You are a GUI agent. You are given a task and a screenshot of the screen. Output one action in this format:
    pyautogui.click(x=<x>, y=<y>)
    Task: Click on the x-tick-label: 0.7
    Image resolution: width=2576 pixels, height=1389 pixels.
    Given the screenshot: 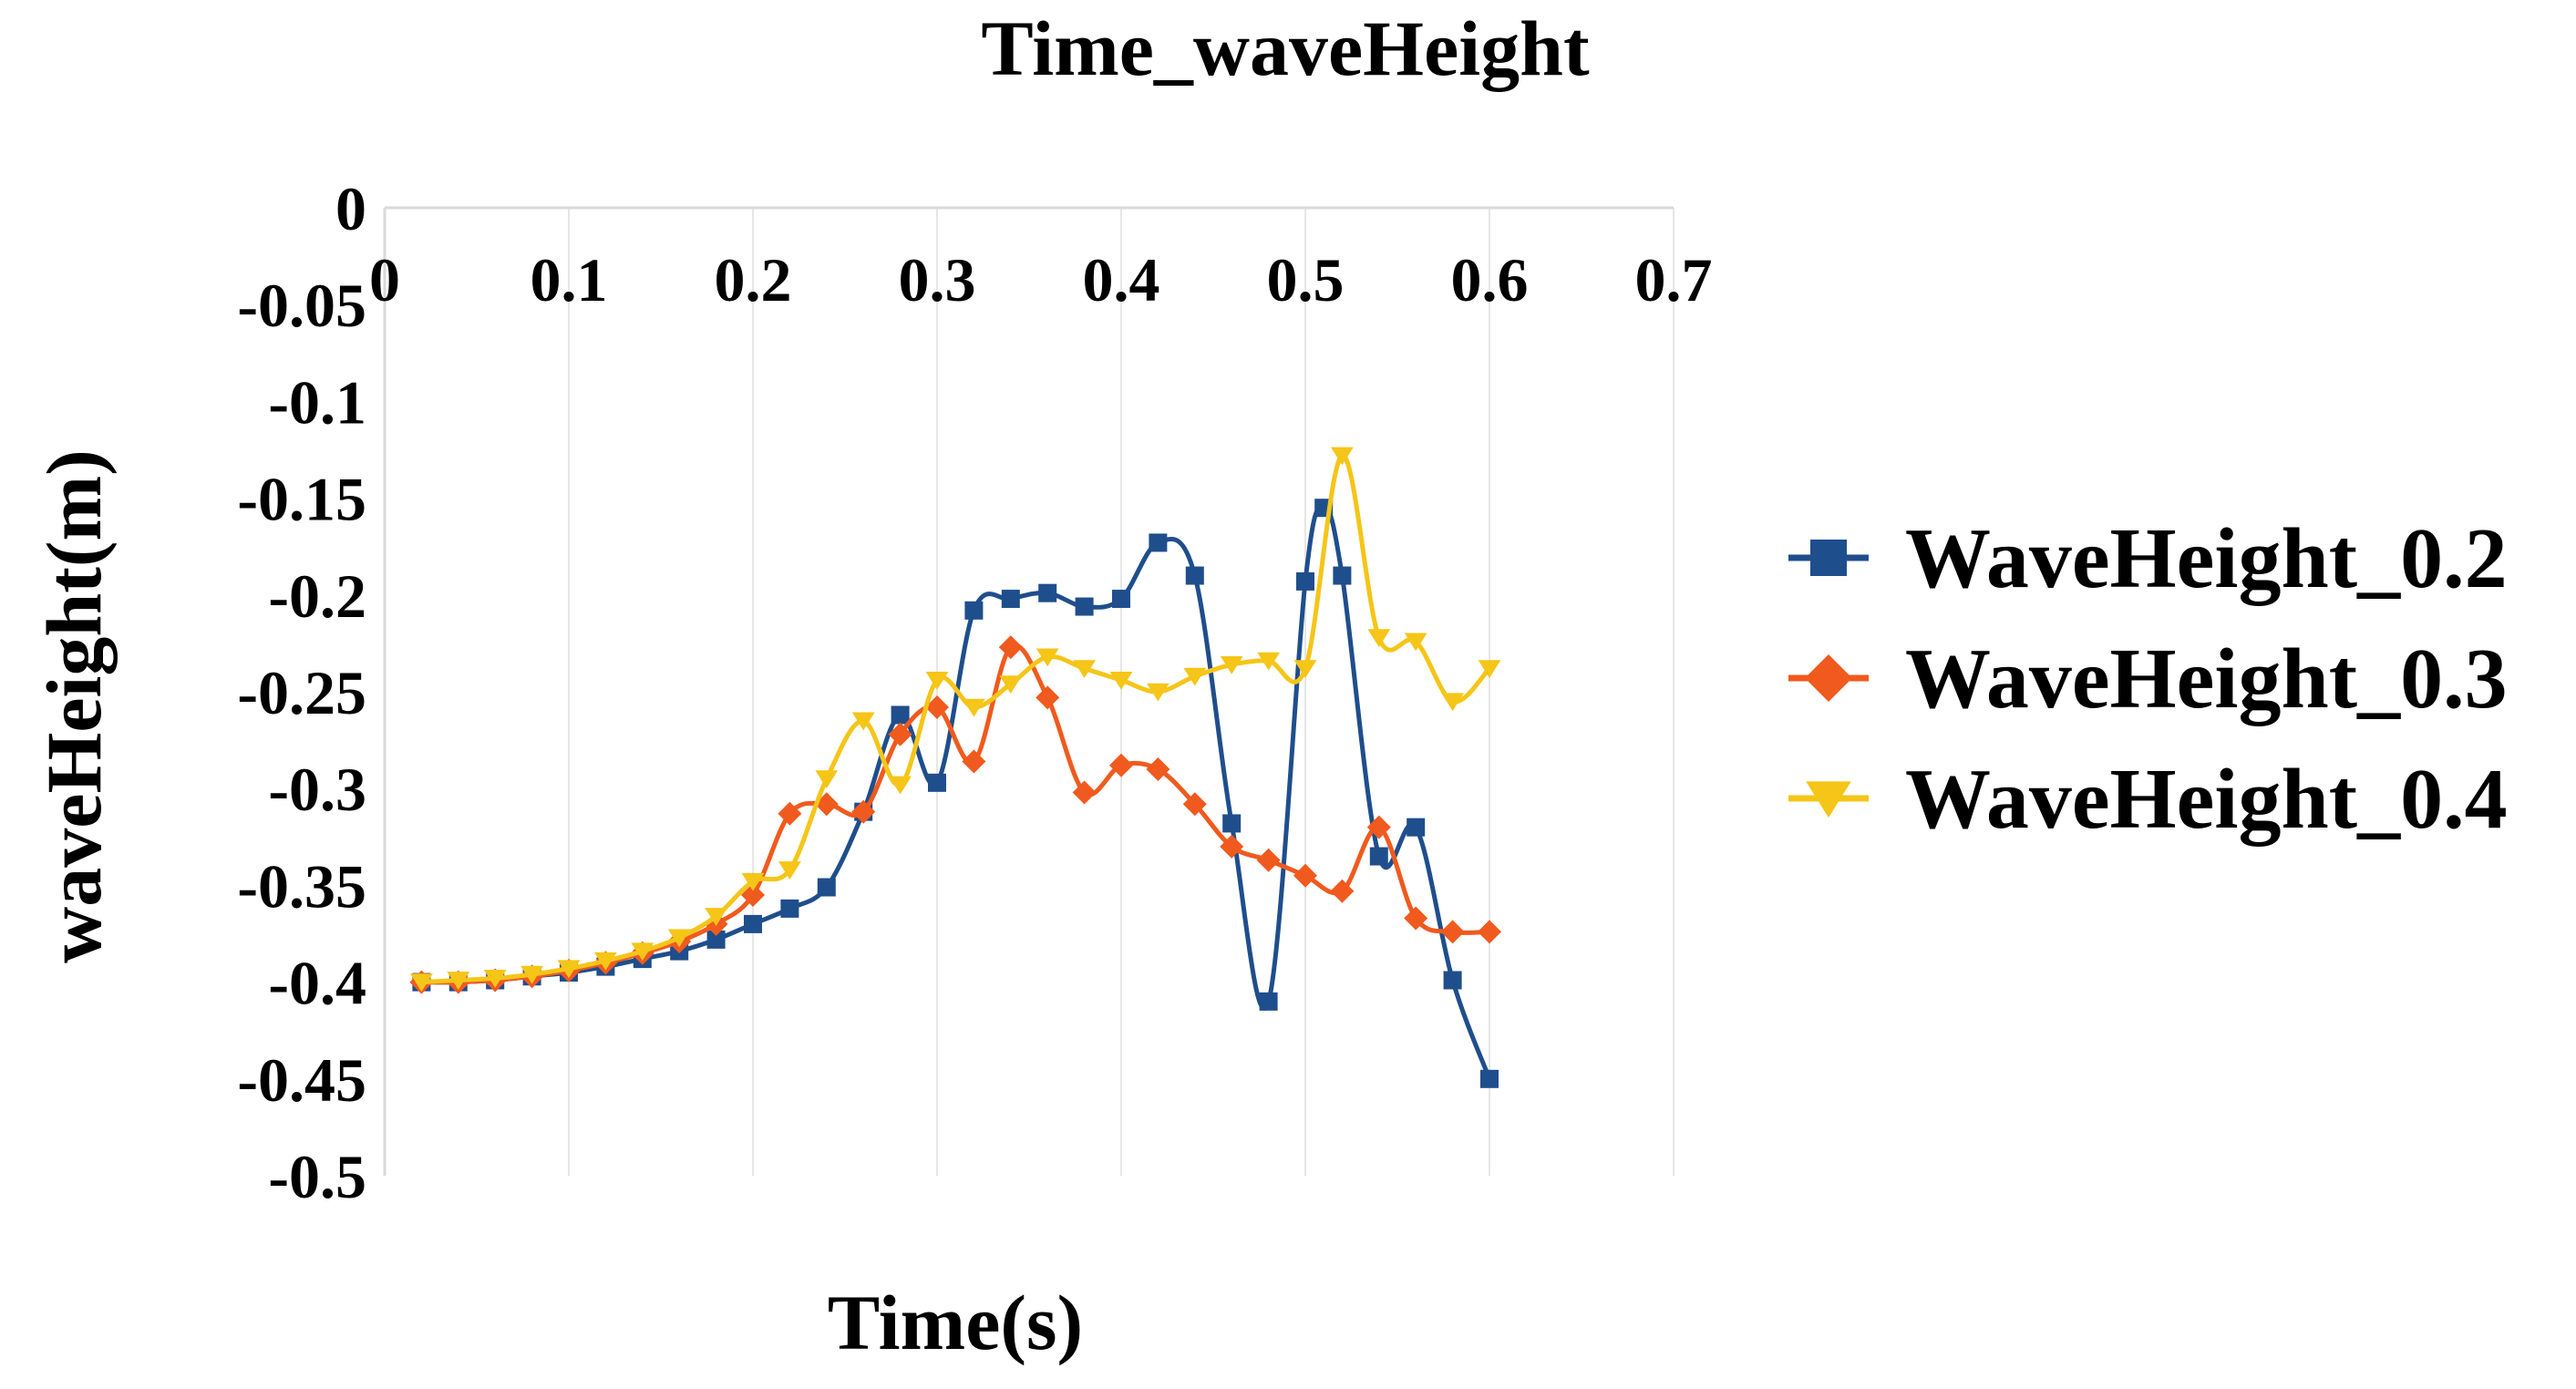 What is the action you would take?
    pyautogui.click(x=1674, y=280)
    